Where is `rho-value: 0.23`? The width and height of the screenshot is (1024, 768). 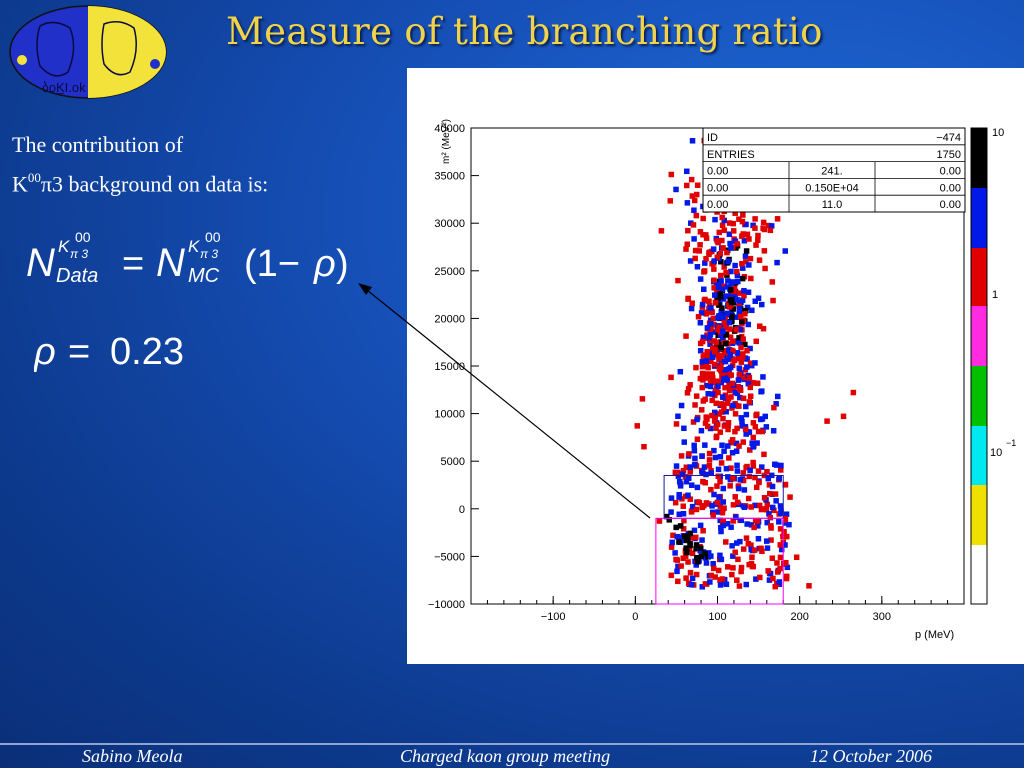
rho-value: 0.23 is located at coordinates (147, 352).